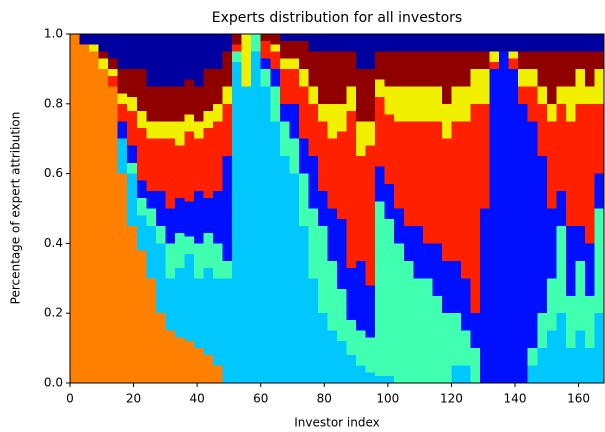 This screenshot has width=605, height=432. I want to click on y-tick-label: 0.2, so click(53, 313).